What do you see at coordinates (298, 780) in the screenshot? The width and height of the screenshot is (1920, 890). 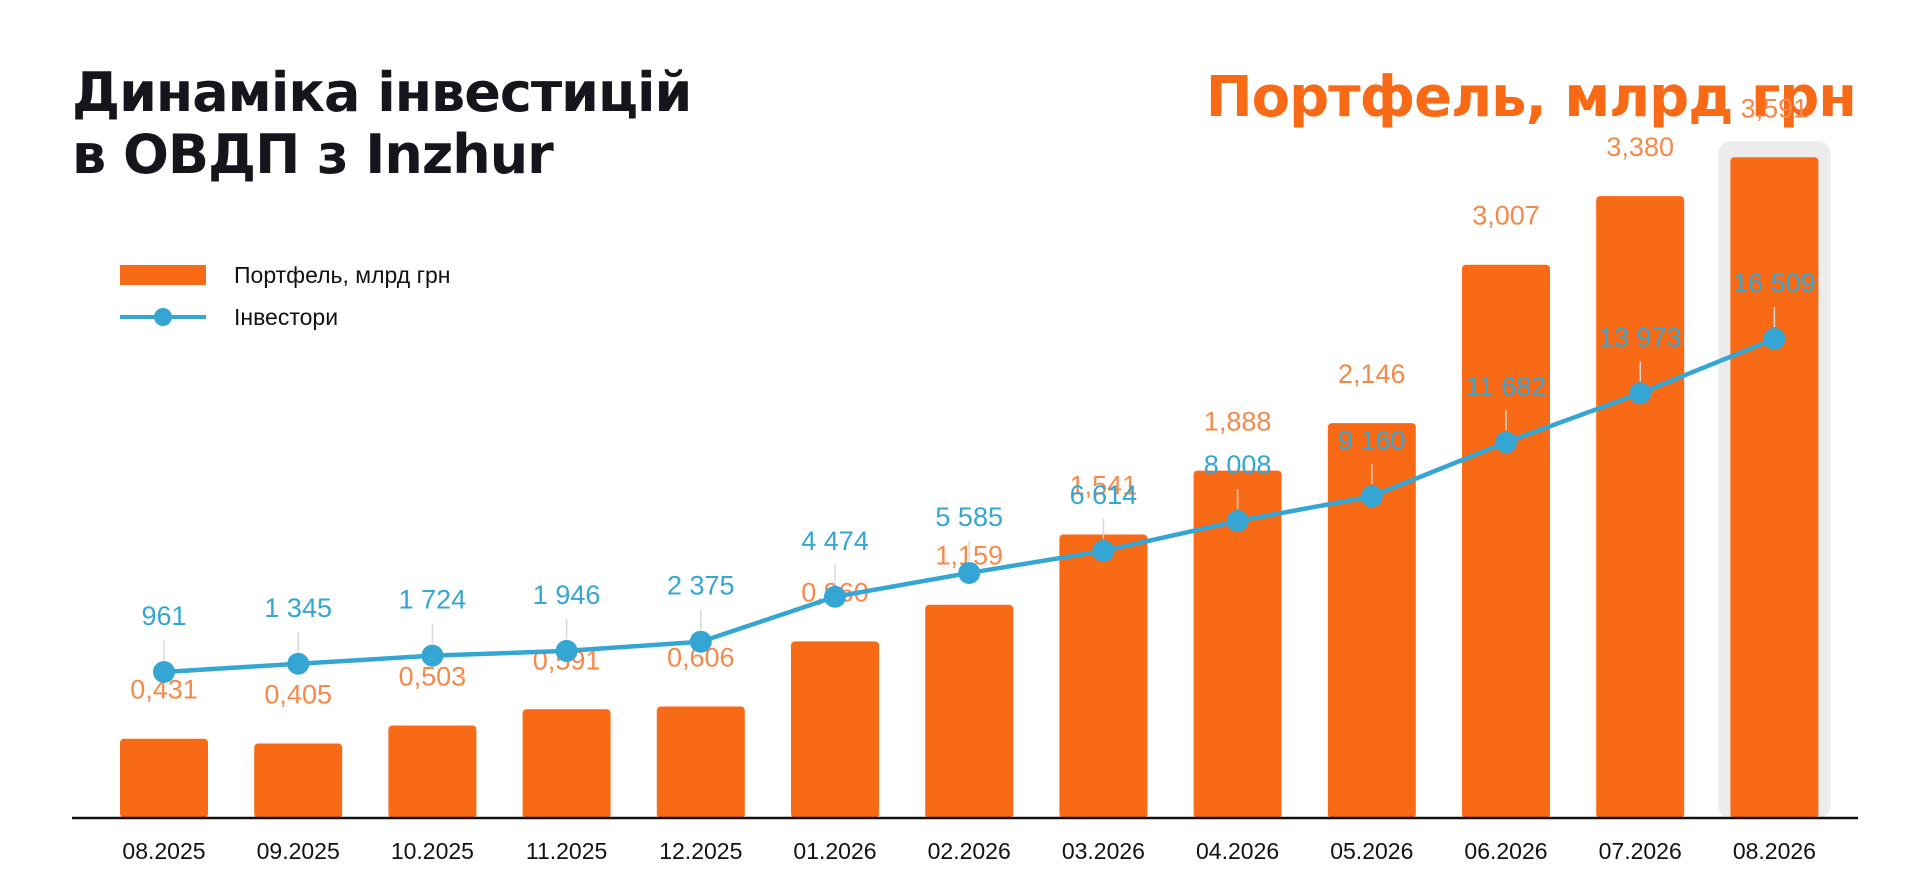 I see `bar-09.2025` at bounding box center [298, 780].